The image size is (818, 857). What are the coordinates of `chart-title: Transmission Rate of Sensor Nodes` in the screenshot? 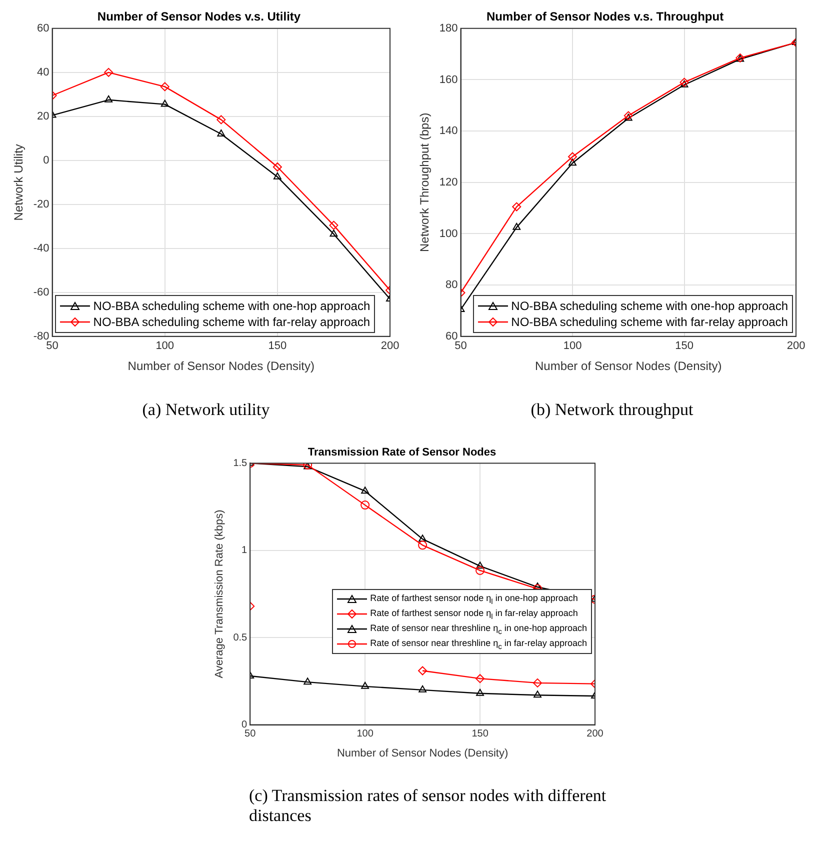 It's located at (402, 452).